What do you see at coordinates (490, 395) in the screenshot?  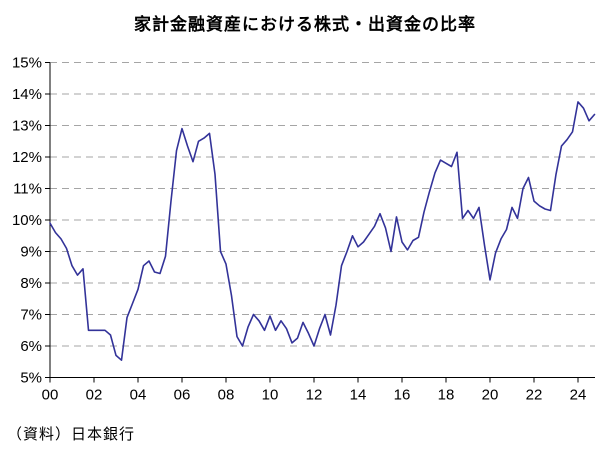 I see `x-axis-label: 20` at bounding box center [490, 395].